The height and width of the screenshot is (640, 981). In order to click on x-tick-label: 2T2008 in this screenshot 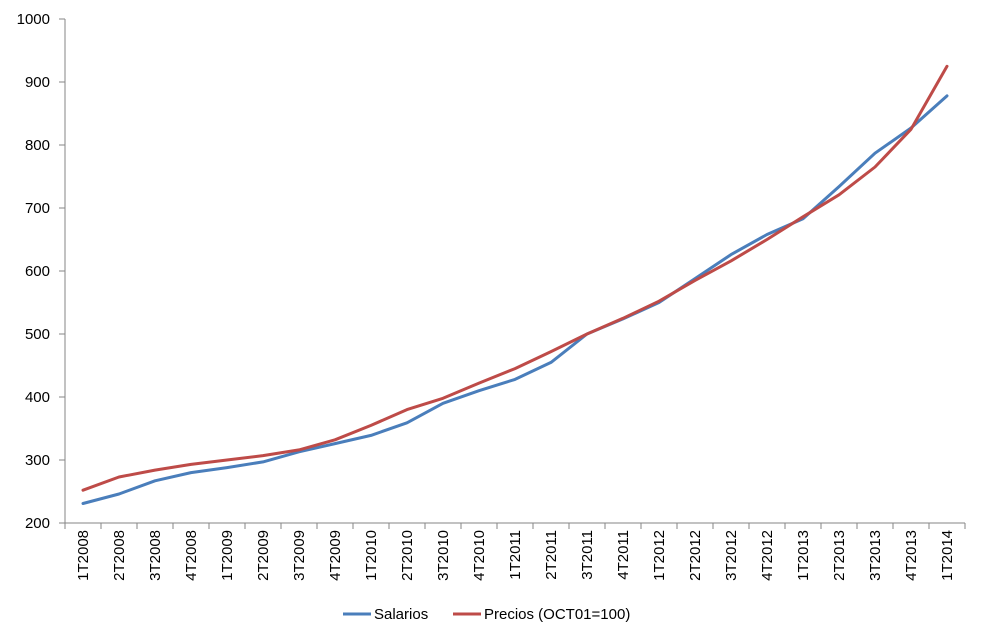, I will do `click(119, 555)`.